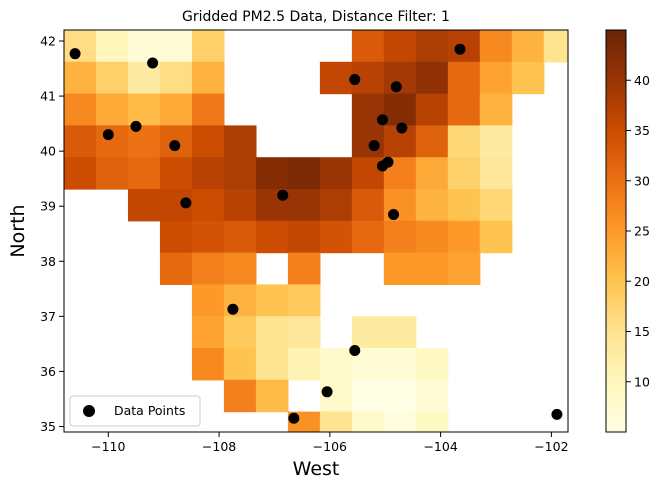 Image resolution: width=661 pixels, height=490 pixels. I want to click on x-axis-ticks: −110 −108 −106 −104 −102, so click(330, 443).